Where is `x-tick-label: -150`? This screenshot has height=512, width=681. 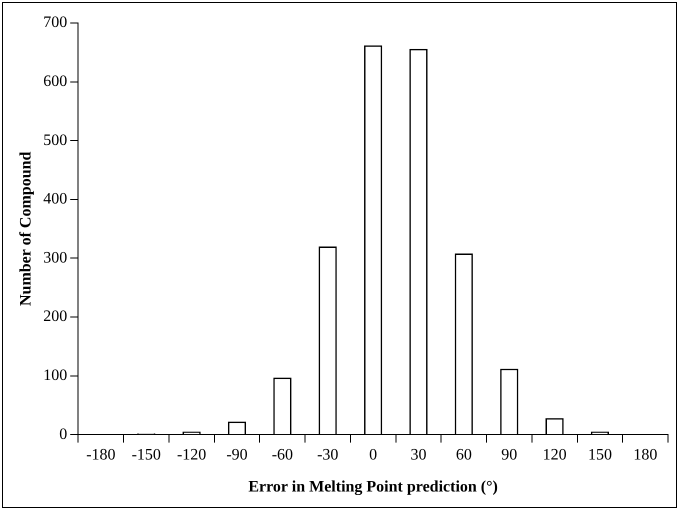 x-tick-label: -150 is located at coordinates (146, 455).